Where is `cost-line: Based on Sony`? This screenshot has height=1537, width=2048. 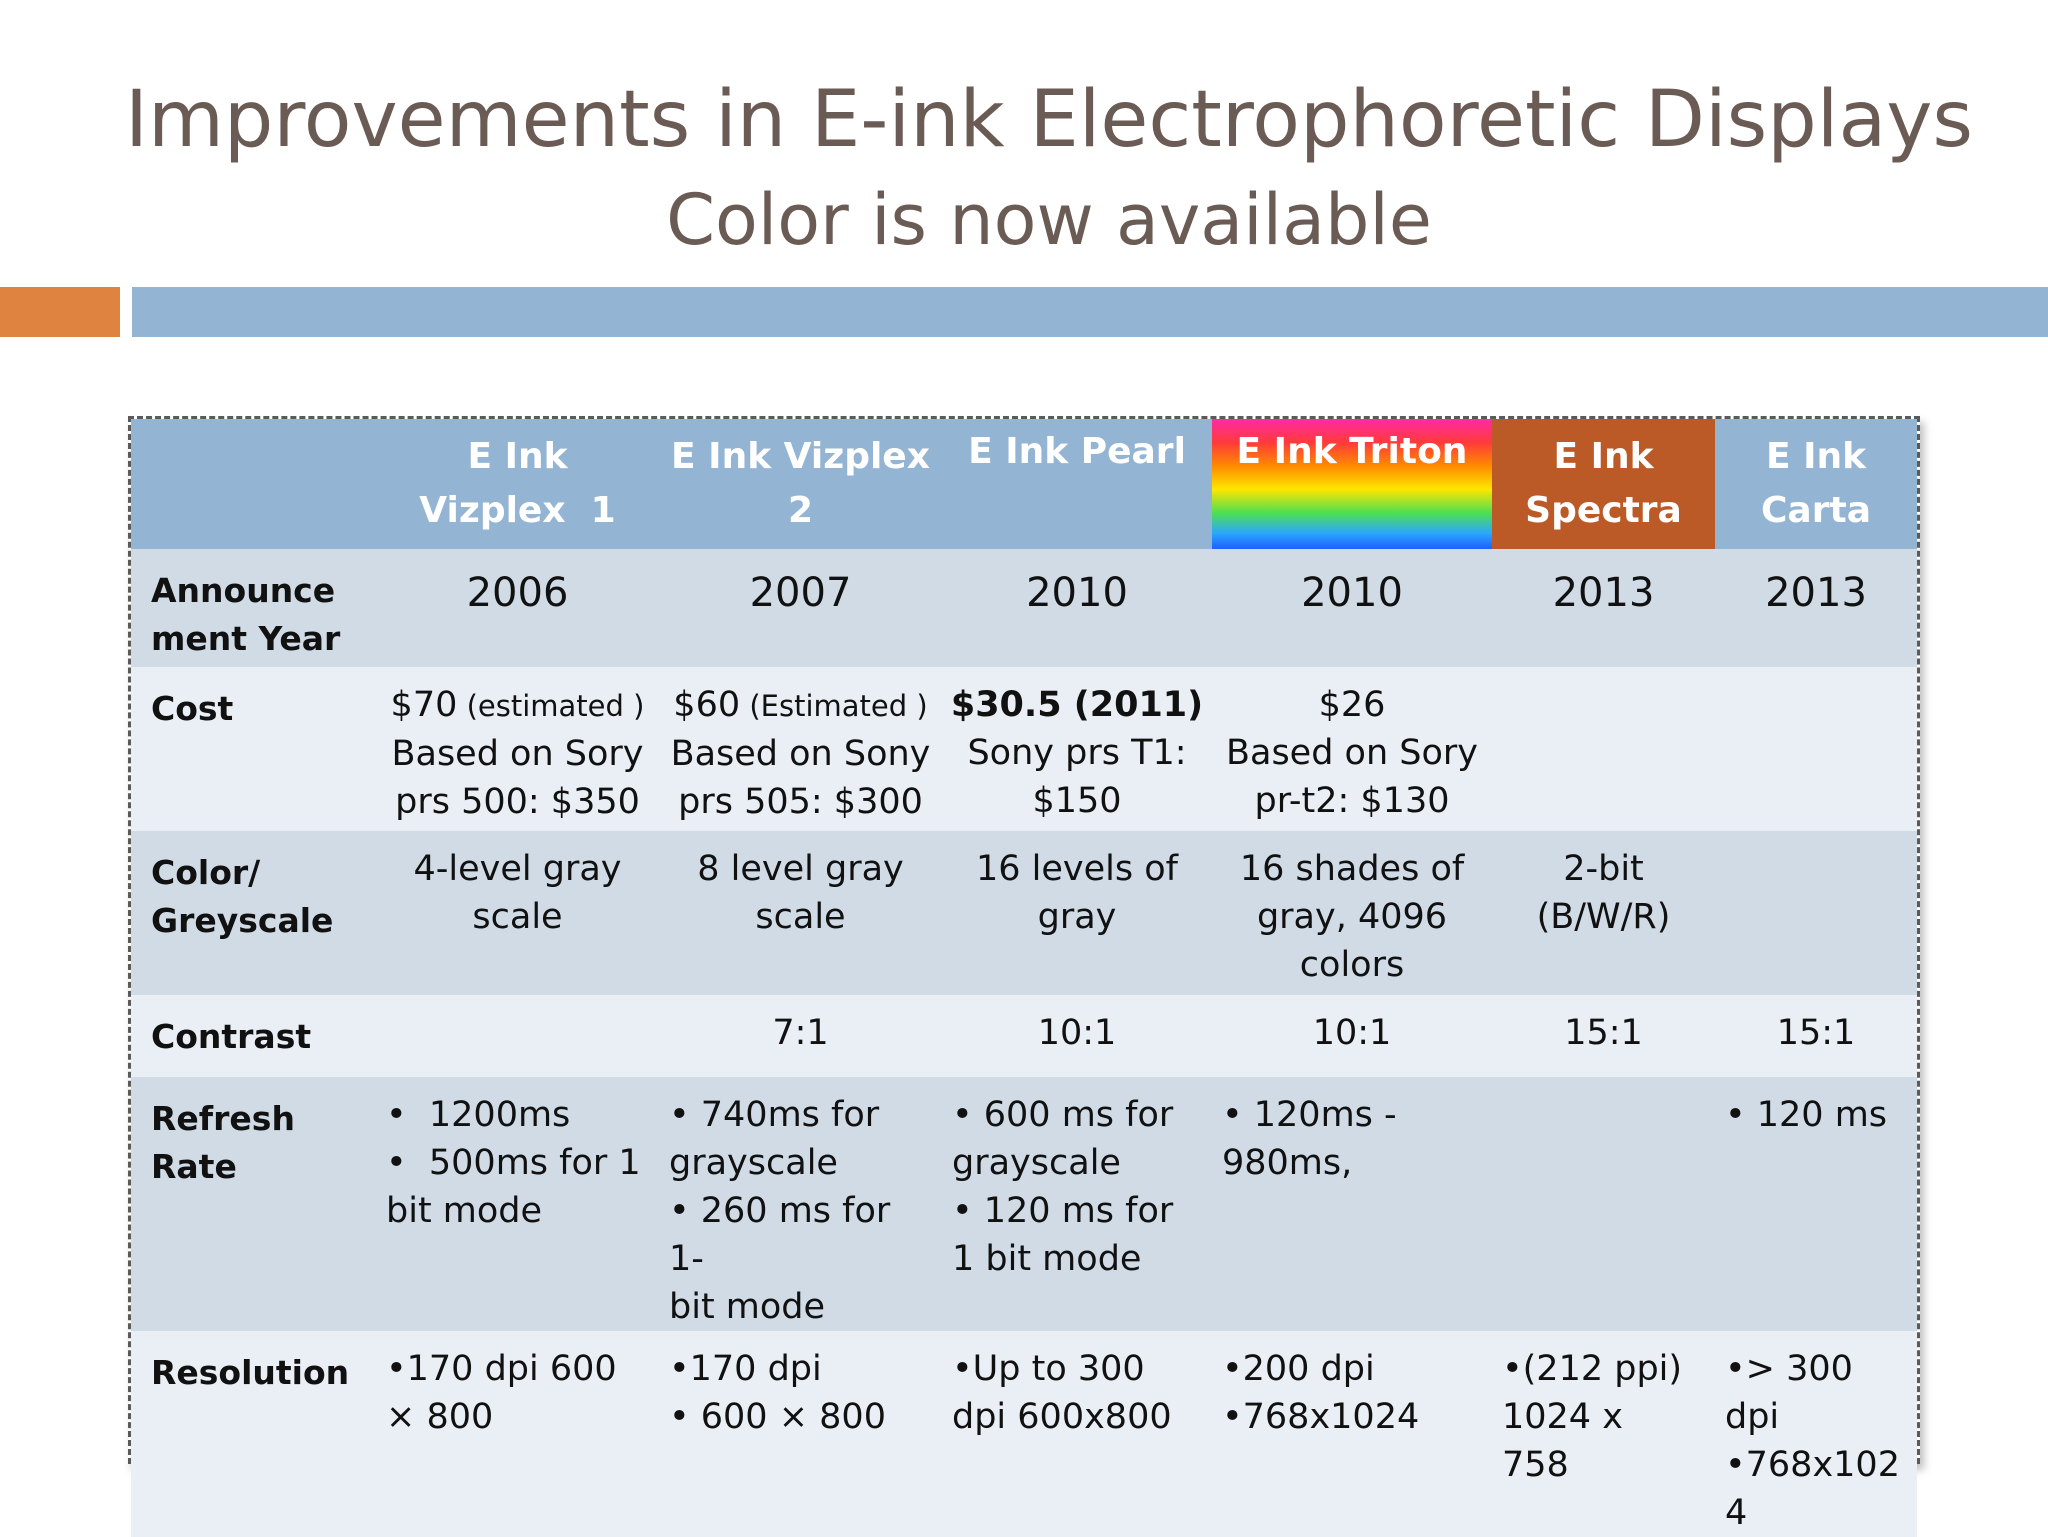 cost-line: Based on Sony is located at coordinates (800, 754).